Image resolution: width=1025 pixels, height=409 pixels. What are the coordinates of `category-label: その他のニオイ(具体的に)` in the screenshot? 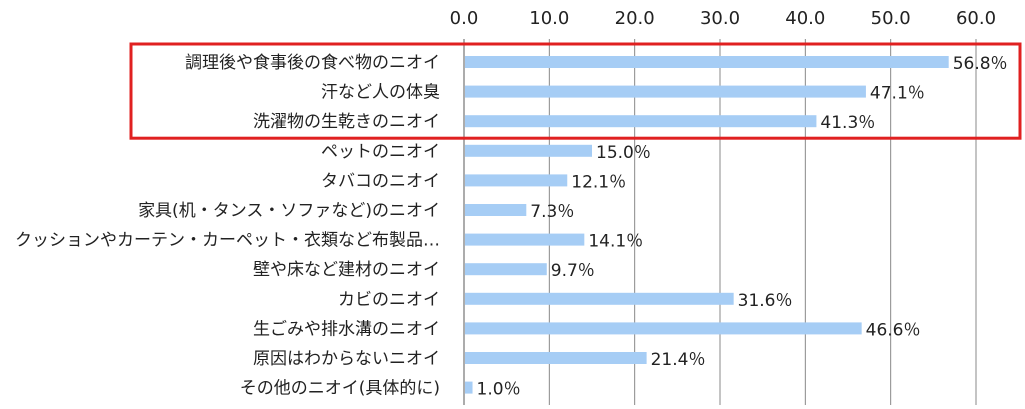 It's located at (340, 389).